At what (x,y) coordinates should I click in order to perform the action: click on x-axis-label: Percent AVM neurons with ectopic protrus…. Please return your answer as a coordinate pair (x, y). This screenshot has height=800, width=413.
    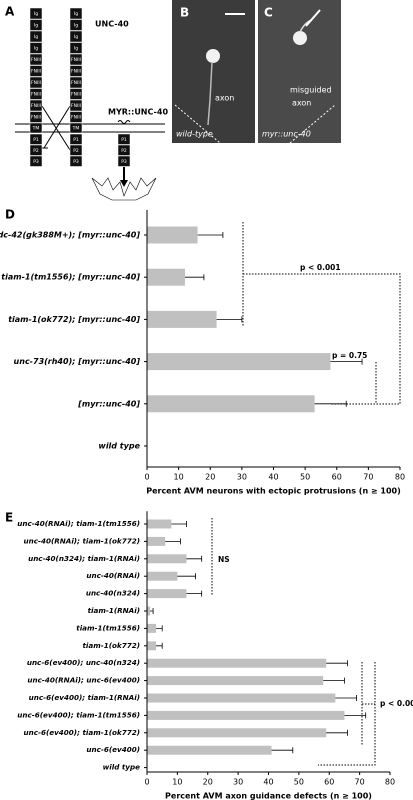
    Looking at the image, I should click on (273, 491).